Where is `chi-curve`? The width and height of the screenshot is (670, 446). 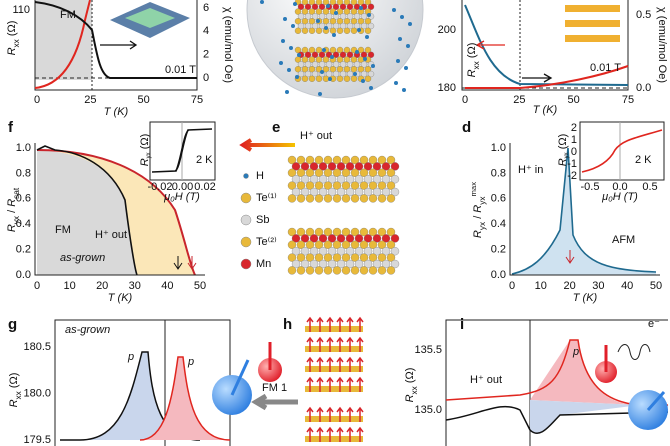
chi-curve is located at coordinates (115, 40).